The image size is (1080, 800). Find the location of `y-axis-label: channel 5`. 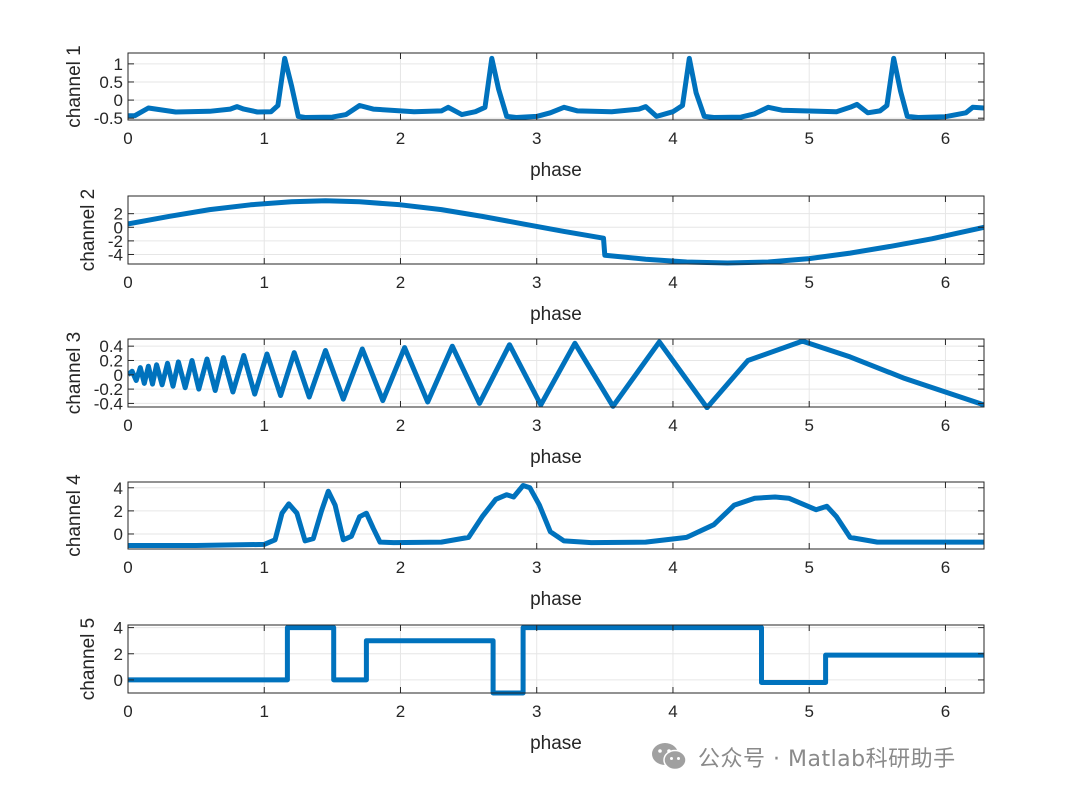

y-axis-label: channel 5 is located at coordinates (88, 659).